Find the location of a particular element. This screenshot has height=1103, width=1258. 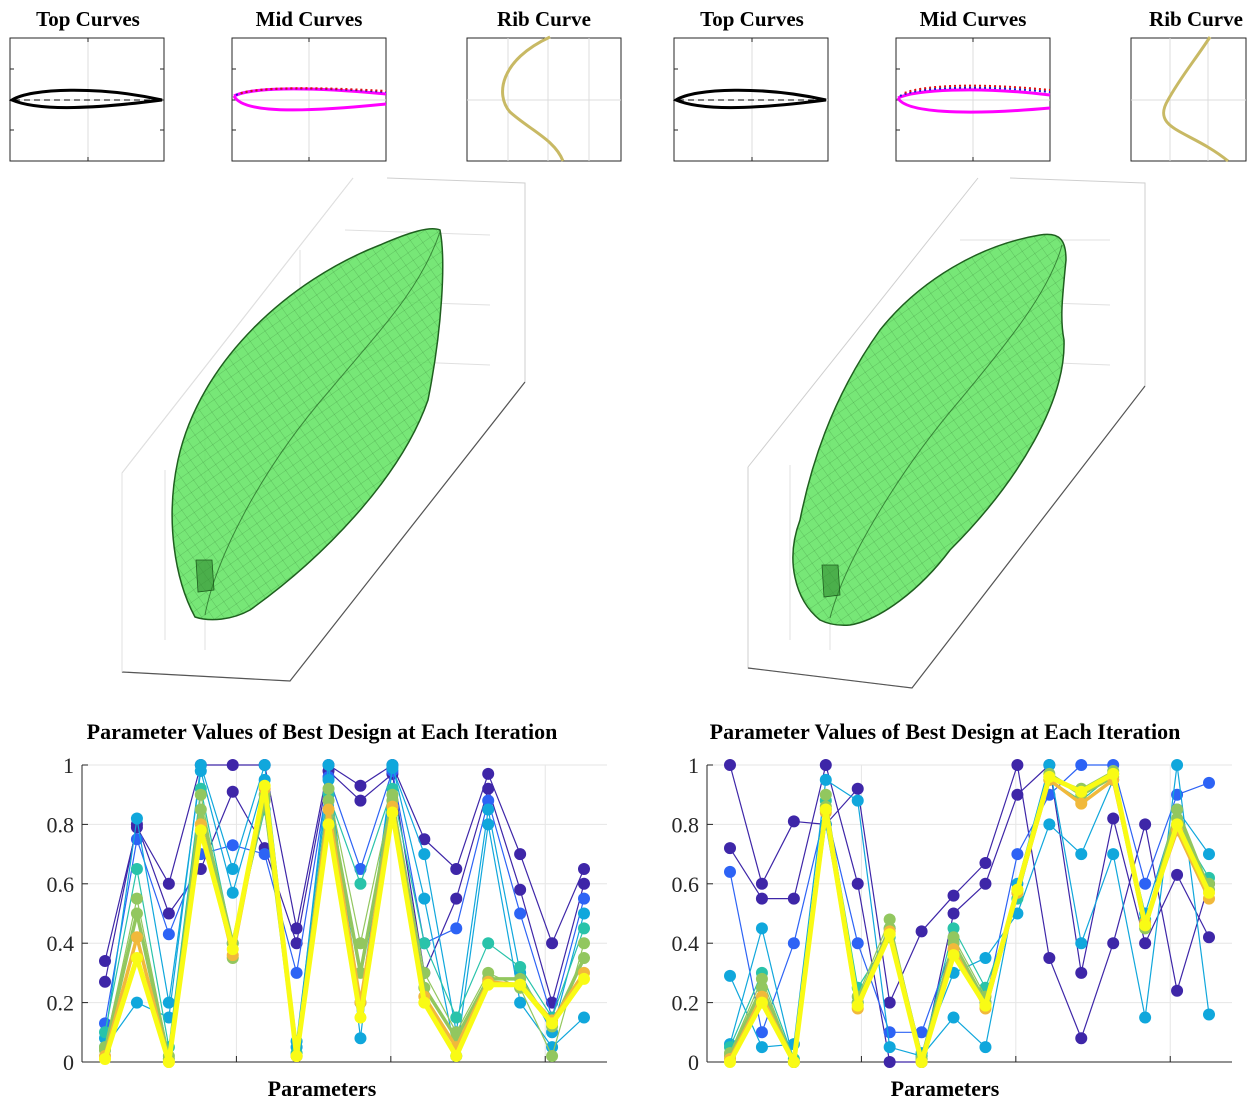

left-chart-xlabel: Parameters is located at coordinates (322, 1088).